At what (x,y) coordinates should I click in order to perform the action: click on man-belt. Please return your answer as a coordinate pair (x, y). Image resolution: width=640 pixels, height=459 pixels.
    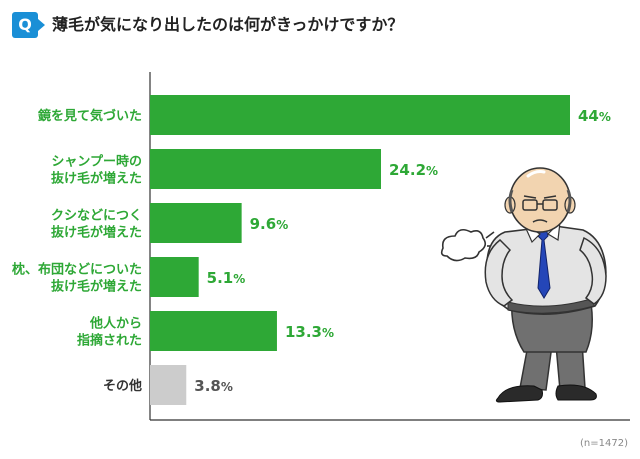
    Looking at the image, I should click on (551, 305).